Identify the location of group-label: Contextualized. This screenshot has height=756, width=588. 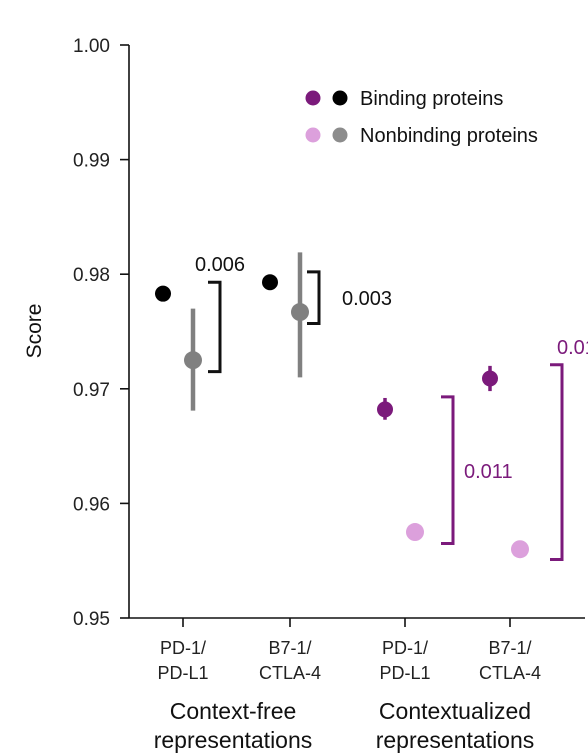
(455, 711).